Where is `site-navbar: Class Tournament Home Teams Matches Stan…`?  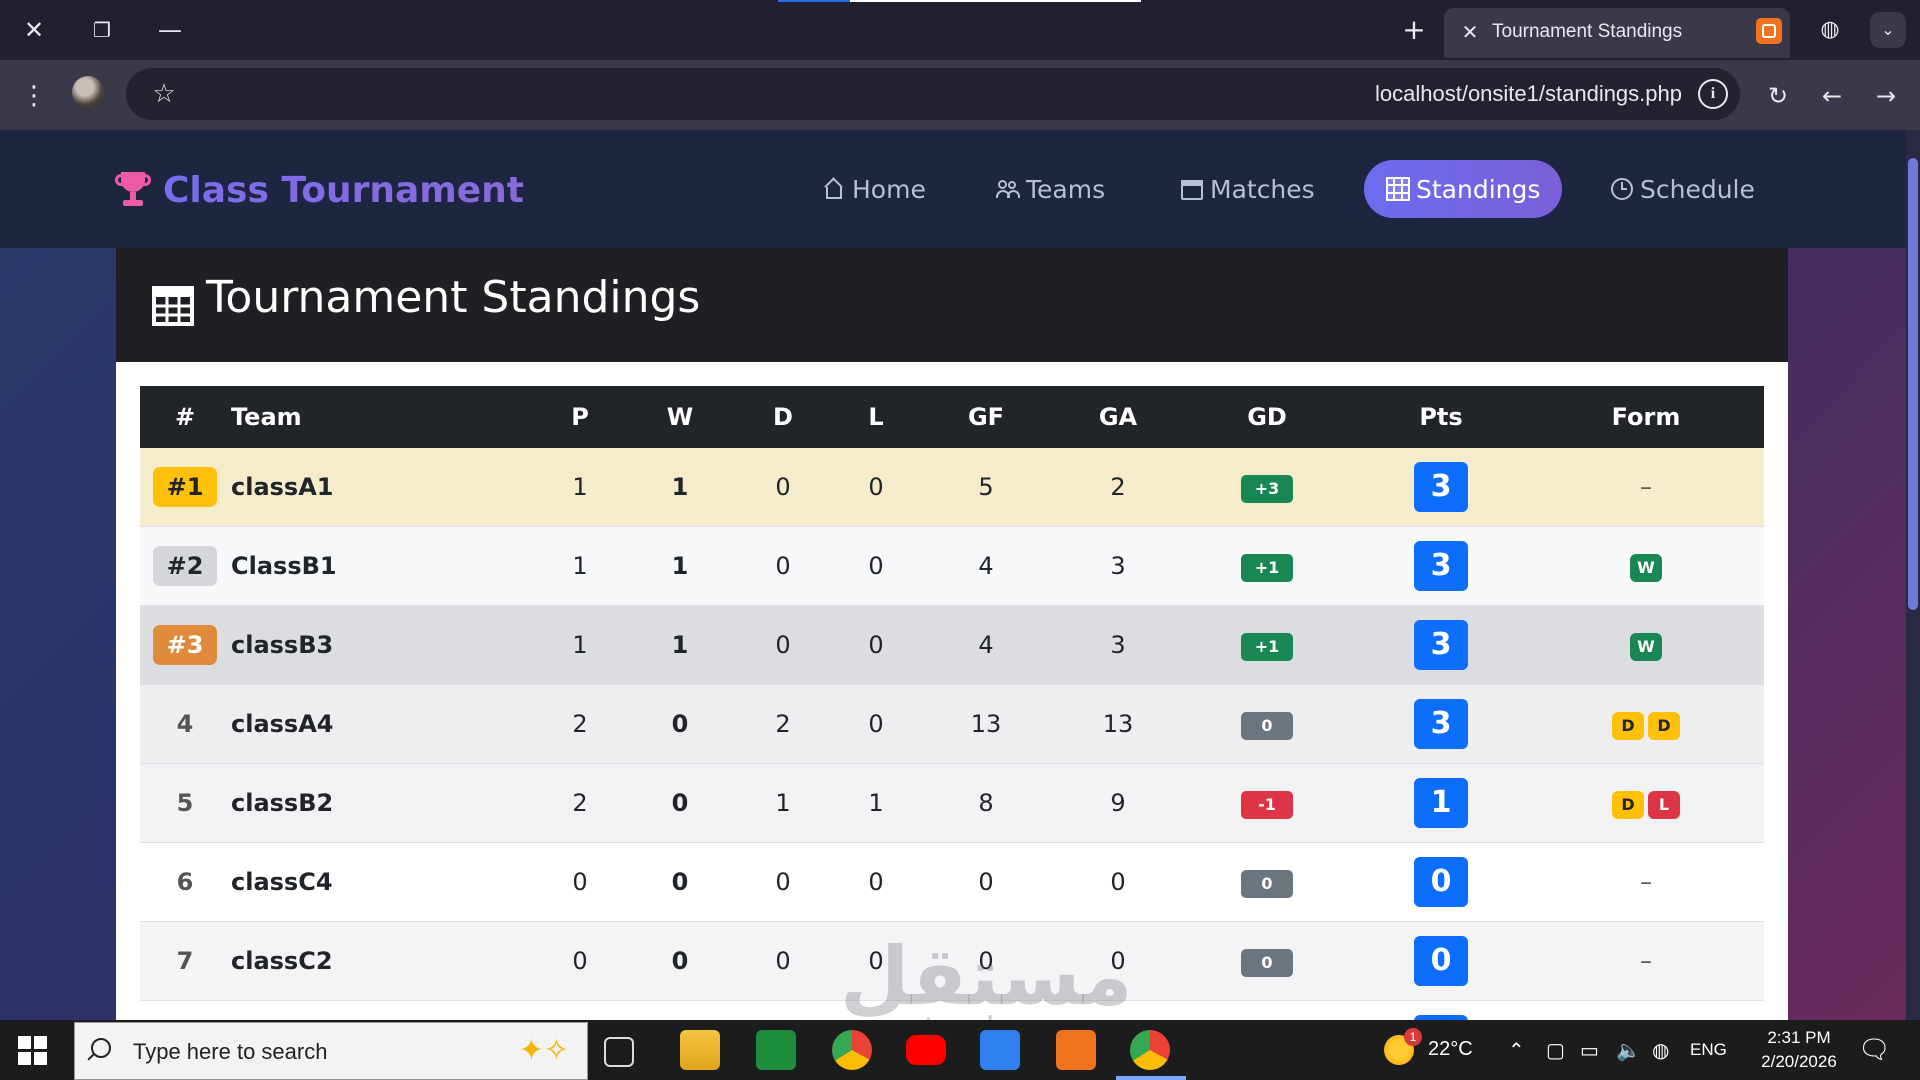
site-navbar: Class Tournament Home Teams Matches Stan… is located at coordinates (953, 189).